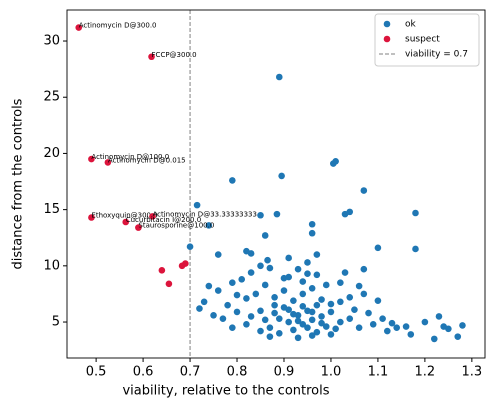  What do you see at coordinates (174, 55) in the screenshot?
I see `point-label: FCCP@300.0` at bounding box center [174, 55].